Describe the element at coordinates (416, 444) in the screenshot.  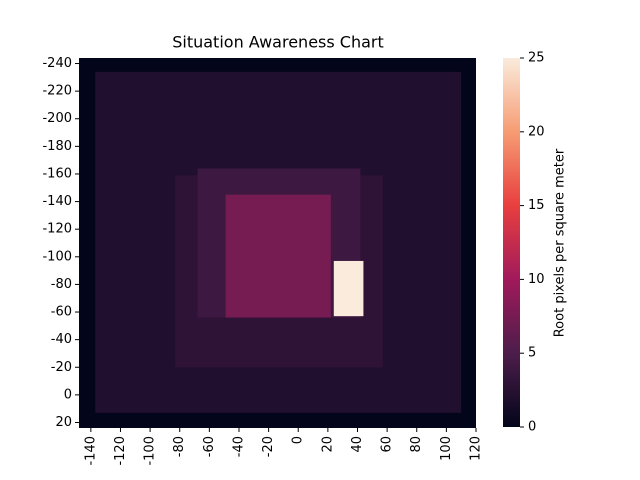
I see `x-tick-label: 80` at that location.